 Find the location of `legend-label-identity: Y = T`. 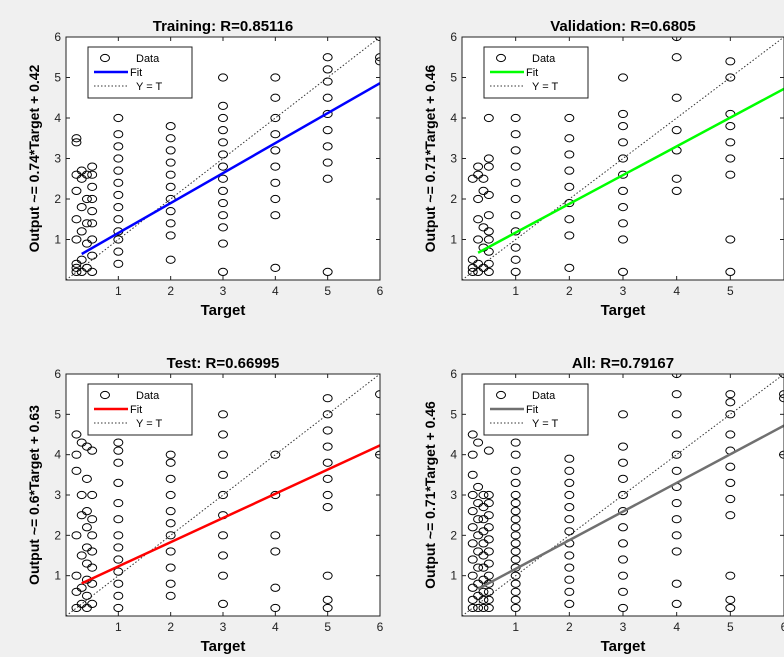

legend-label-identity: Y = T is located at coordinates (149, 424).